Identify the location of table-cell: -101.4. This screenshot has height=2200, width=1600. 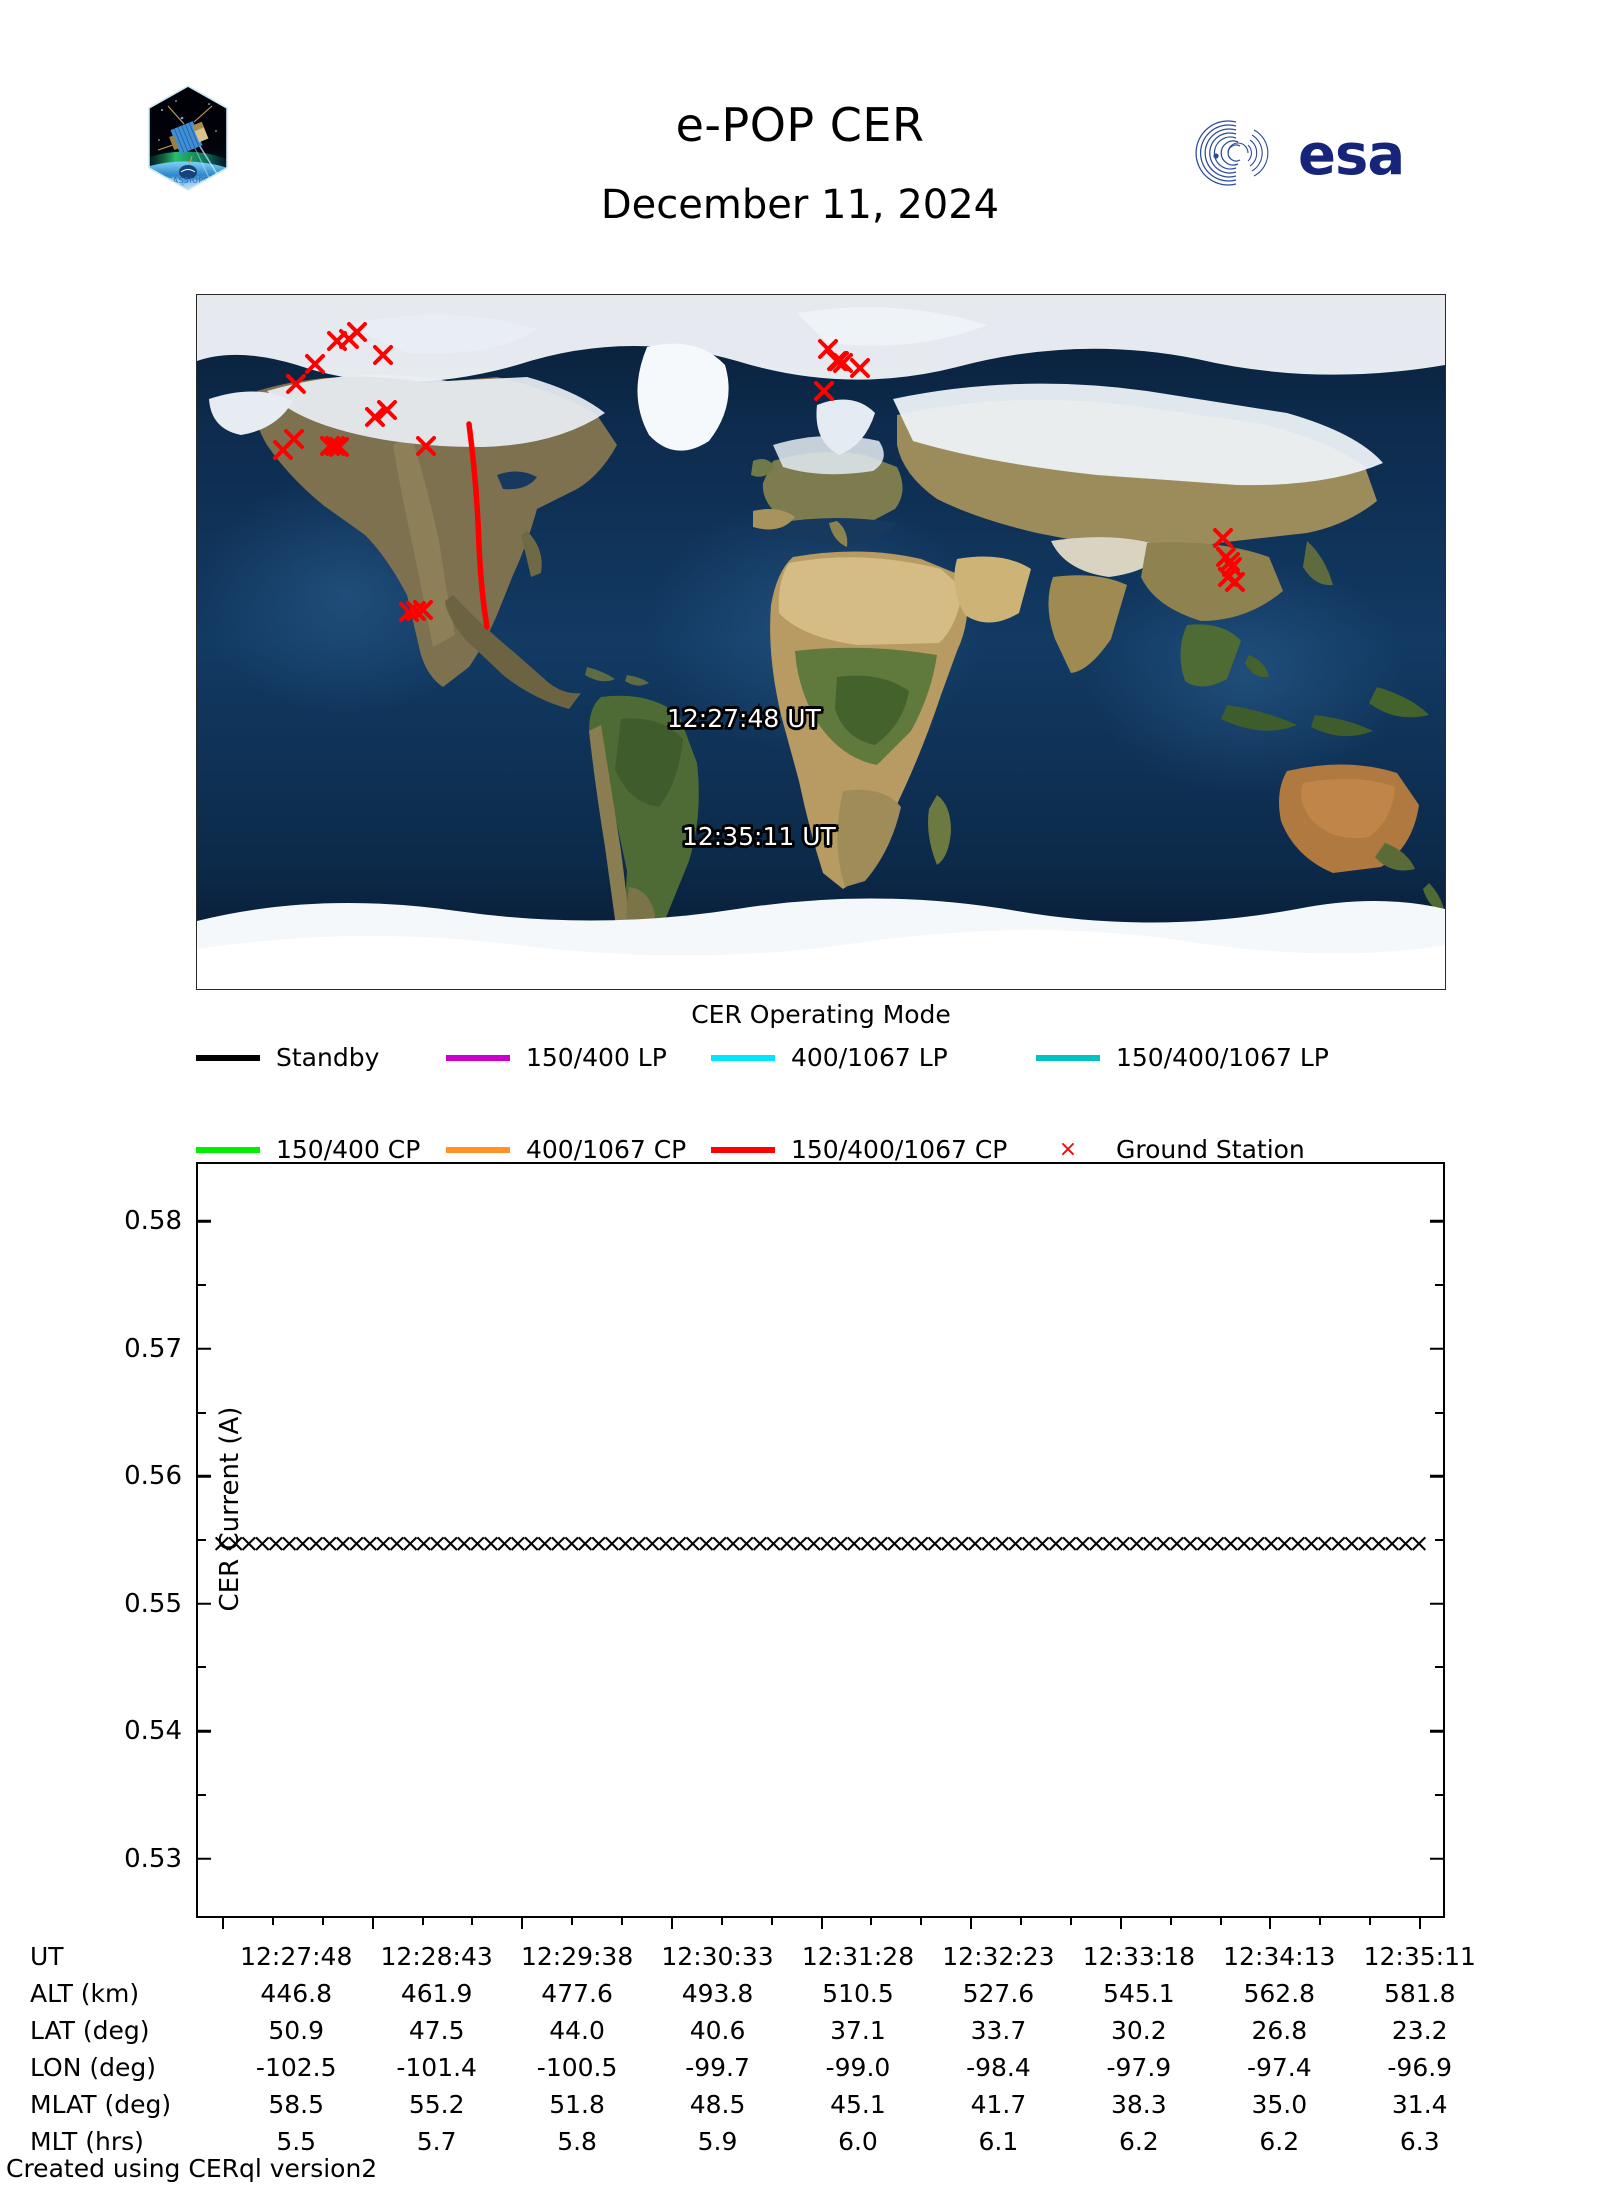
(436, 2067).